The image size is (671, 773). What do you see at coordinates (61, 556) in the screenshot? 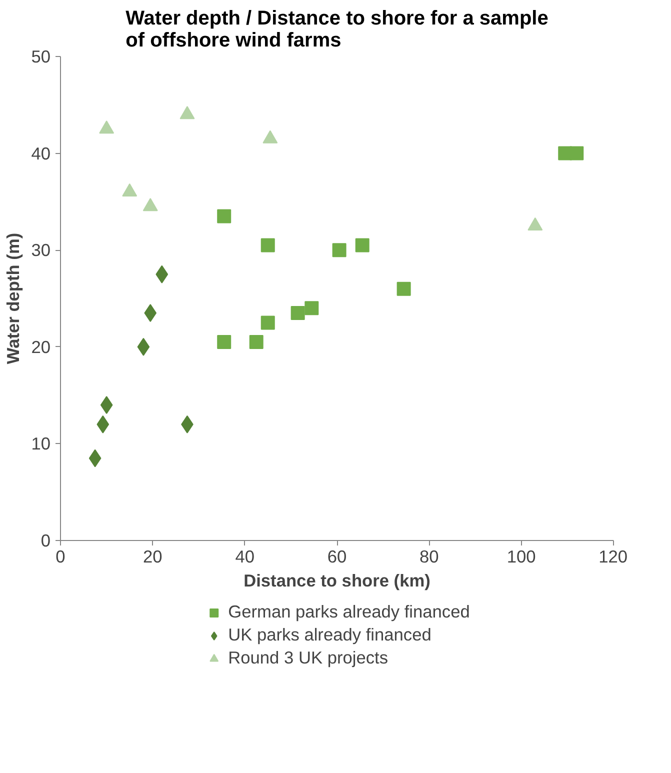
I see `x-tick-label: 0` at bounding box center [61, 556].